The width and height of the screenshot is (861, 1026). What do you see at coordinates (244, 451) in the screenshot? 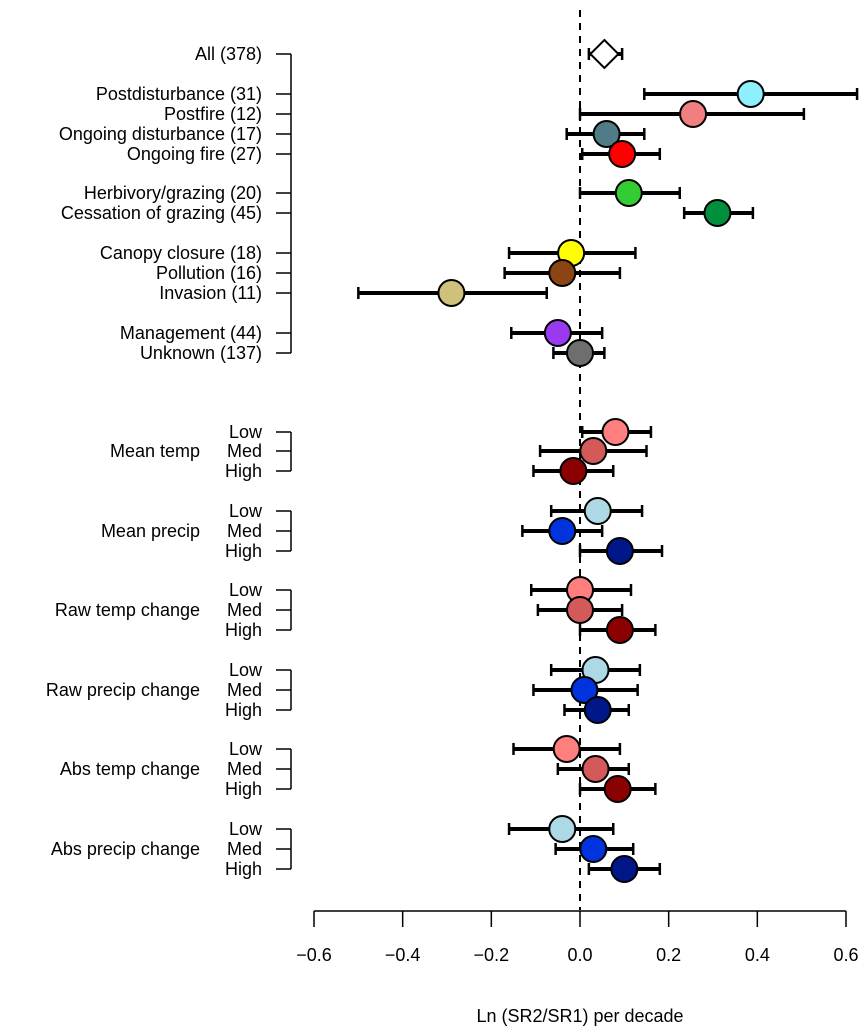
I see `row-mean-temp-med-level-label: Med` at bounding box center [244, 451].